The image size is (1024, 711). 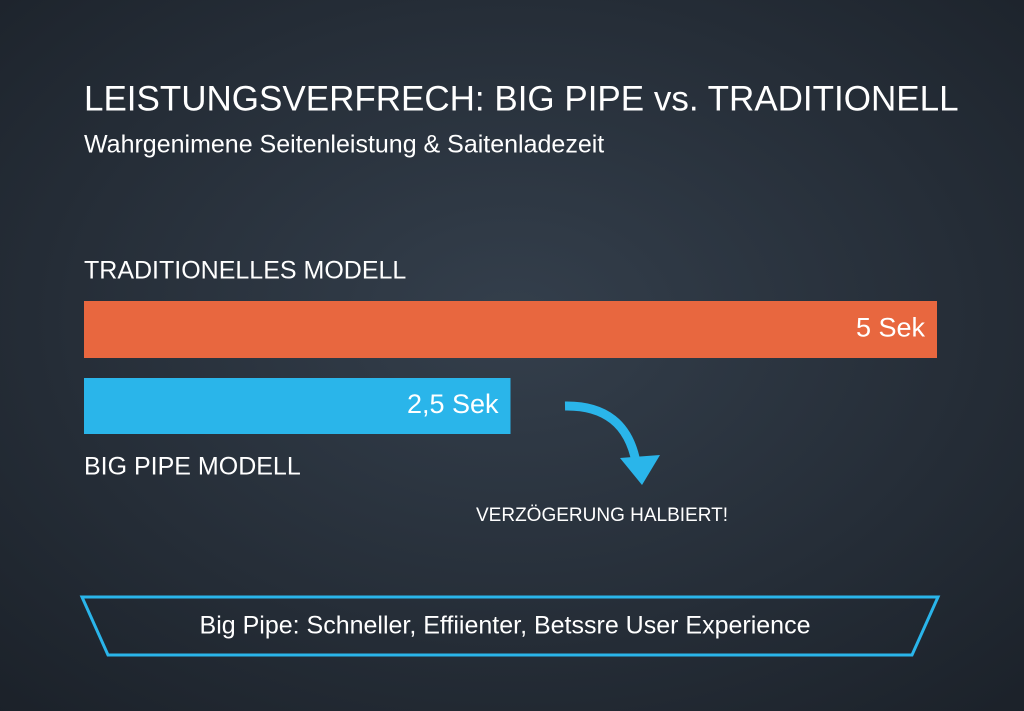 I want to click on category-label: BIG PIPE MODELL, so click(x=192, y=467).